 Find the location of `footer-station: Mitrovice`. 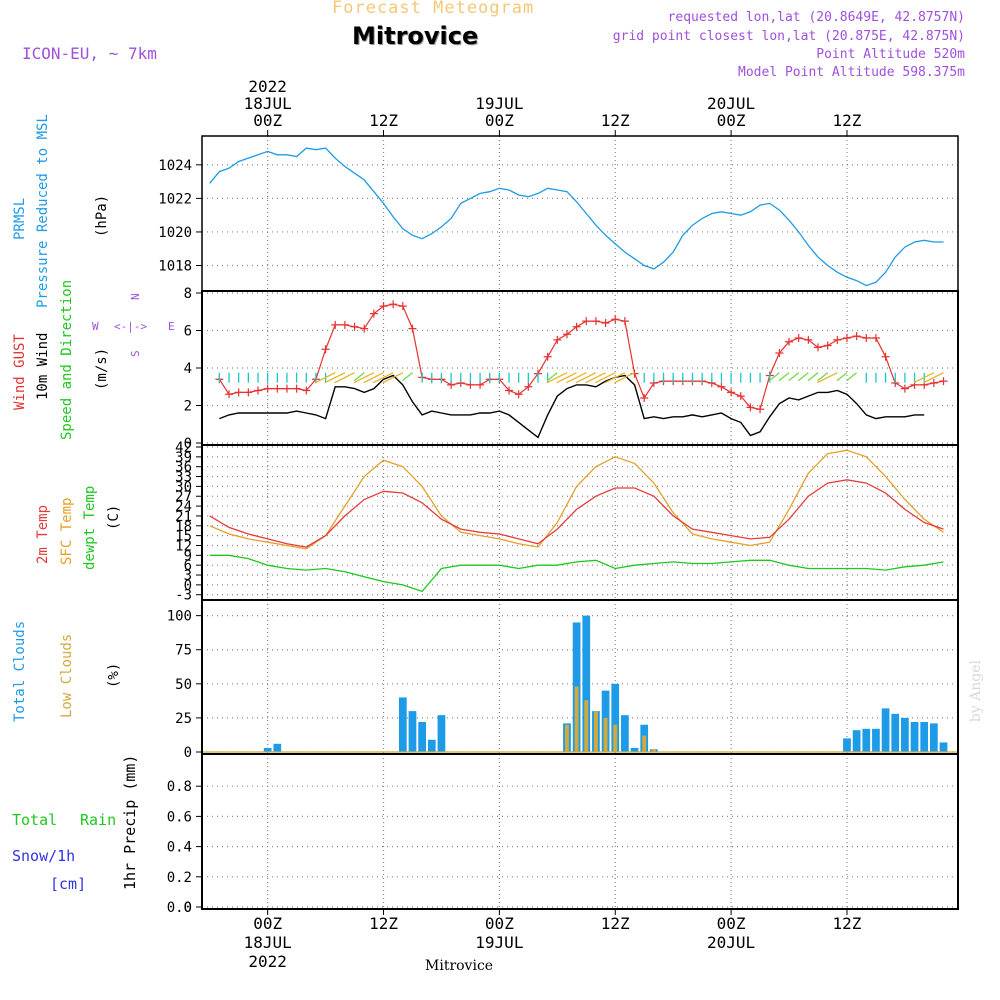

footer-station: Mitrovice is located at coordinates (459, 966).